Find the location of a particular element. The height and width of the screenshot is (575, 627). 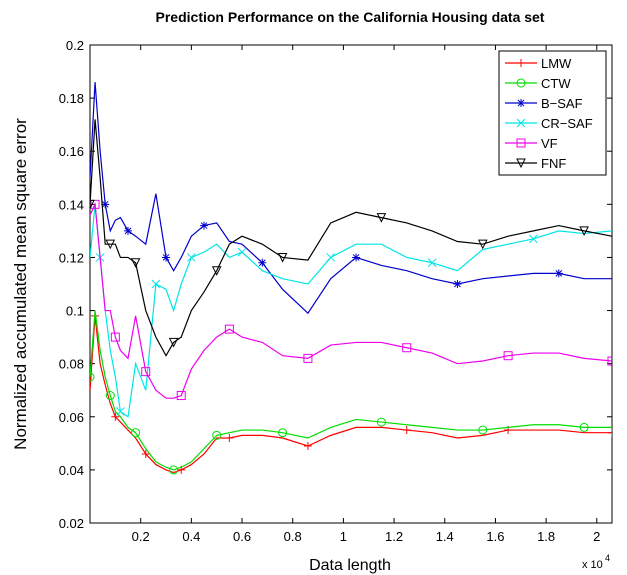

y-tick-label: 0.2 is located at coordinates (75, 45).